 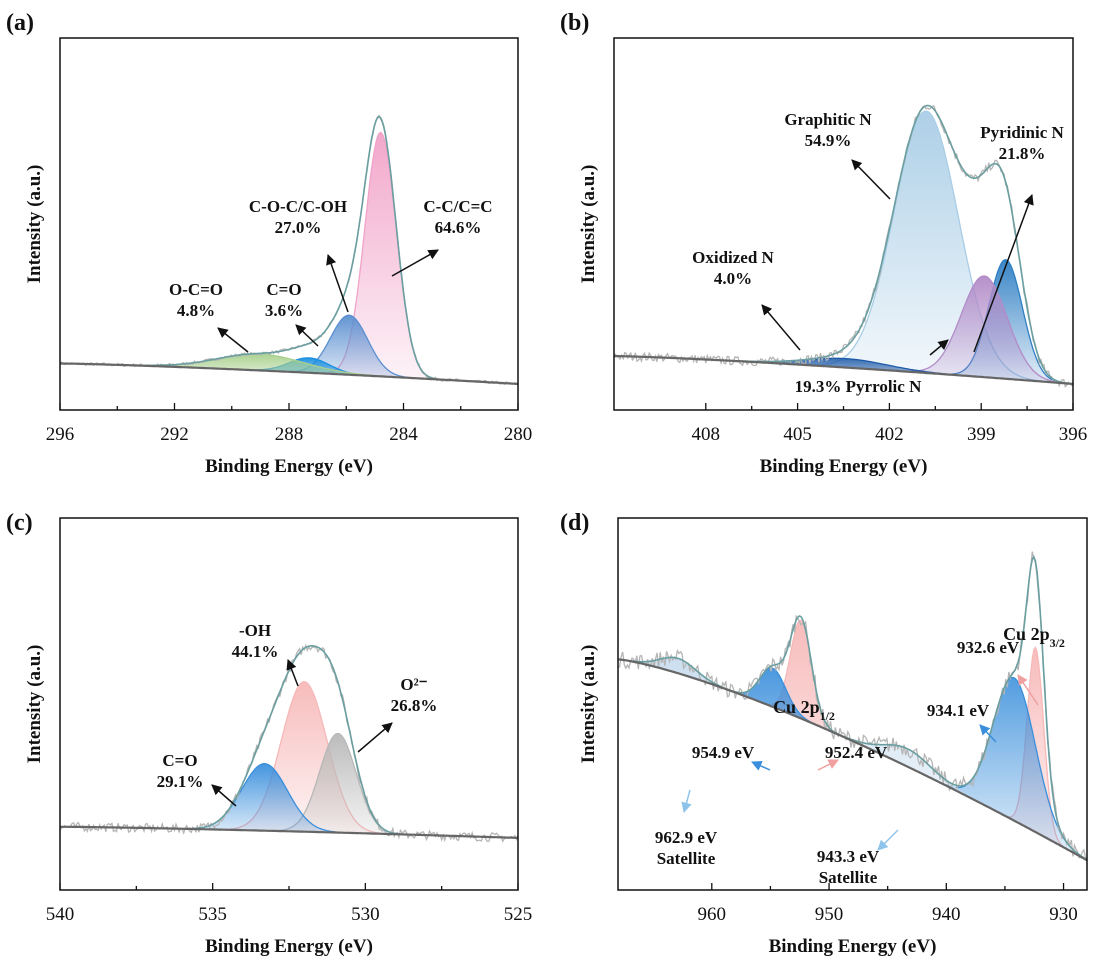 What do you see at coordinates (1034, 637) in the screenshot?
I see `peak-label: Cu 2p3/2` at bounding box center [1034, 637].